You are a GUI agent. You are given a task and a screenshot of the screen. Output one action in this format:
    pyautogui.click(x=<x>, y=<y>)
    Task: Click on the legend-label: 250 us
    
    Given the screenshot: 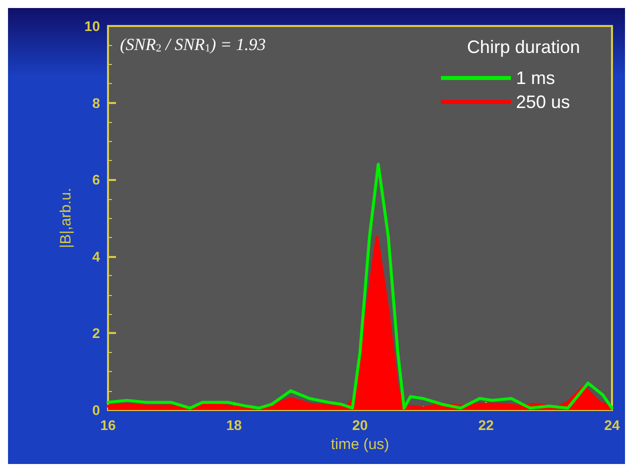 What is the action you would take?
    pyautogui.click(x=543, y=102)
    